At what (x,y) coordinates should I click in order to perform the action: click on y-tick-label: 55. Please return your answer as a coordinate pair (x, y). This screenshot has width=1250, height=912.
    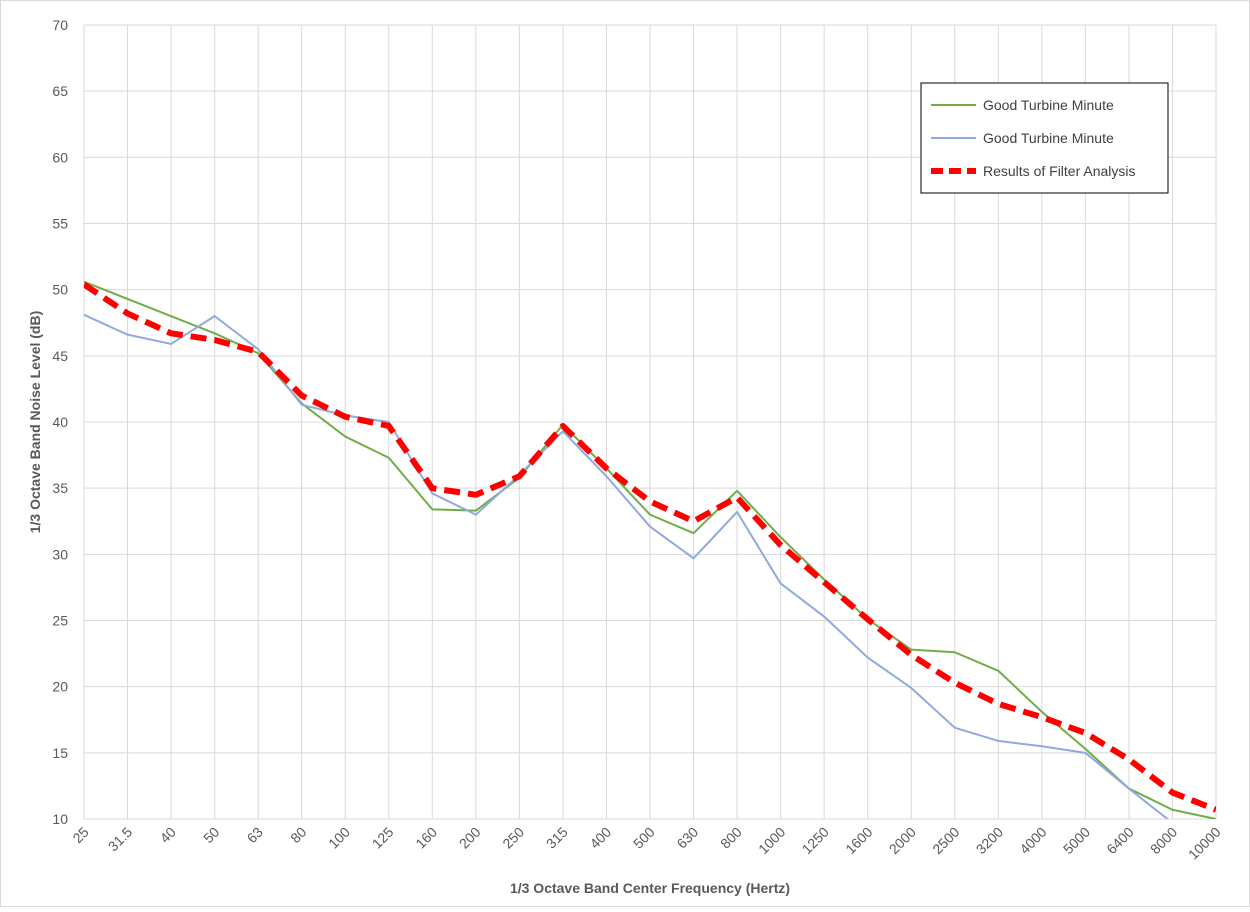
    Looking at the image, I should click on (60, 224).